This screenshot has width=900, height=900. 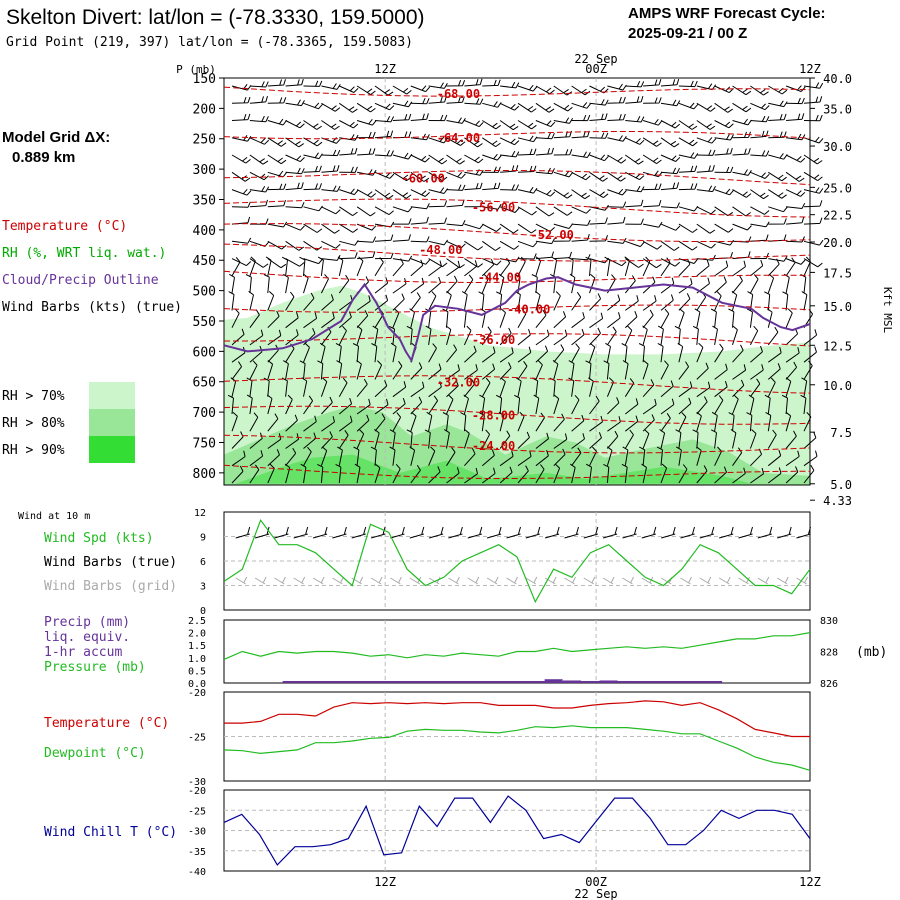 What do you see at coordinates (197, 872) in the screenshot?
I see `windchill-ytick: -40` at bounding box center [197, 872].